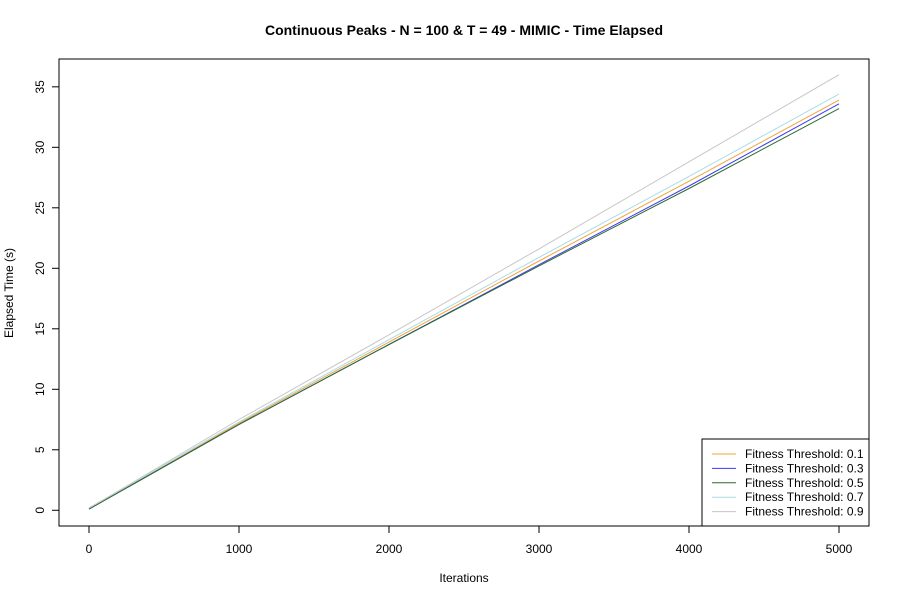  Describe the element at coordinates (46, 297) in the screenshot. I see `y-axis: 0 5 10 15 20 25 30 35` at that location.